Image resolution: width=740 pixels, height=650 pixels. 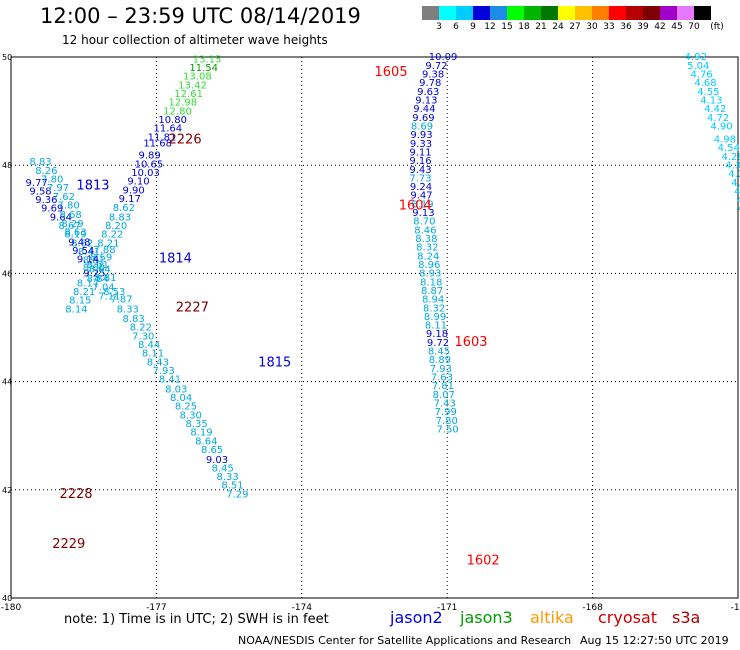 I want to click on data-label: 10.80, so click(x=172, y=120).